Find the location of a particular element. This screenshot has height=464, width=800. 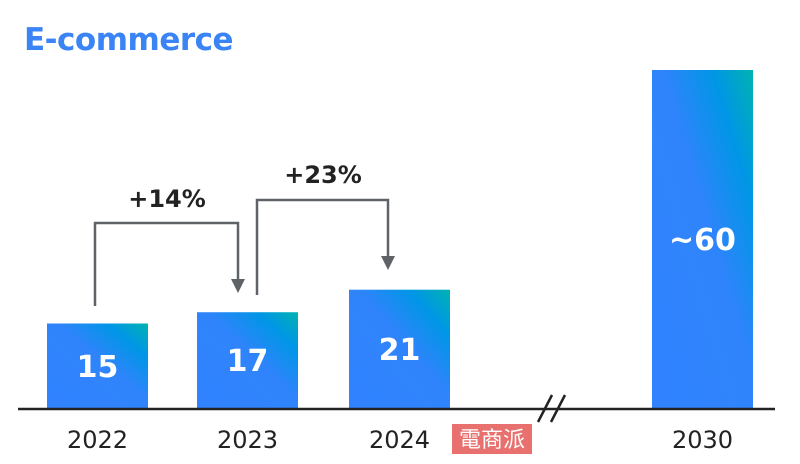

axis-break-icon is located at coordinates (551, 408).